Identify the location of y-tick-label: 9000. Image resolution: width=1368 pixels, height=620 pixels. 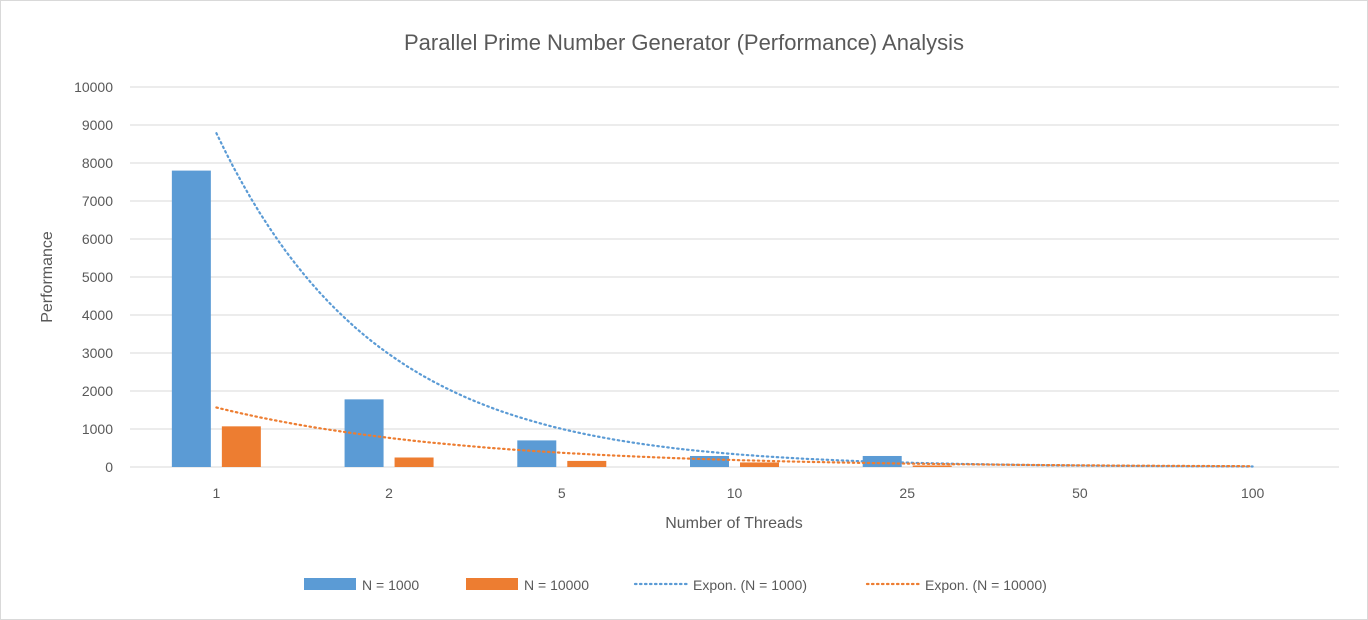
(97, 125).